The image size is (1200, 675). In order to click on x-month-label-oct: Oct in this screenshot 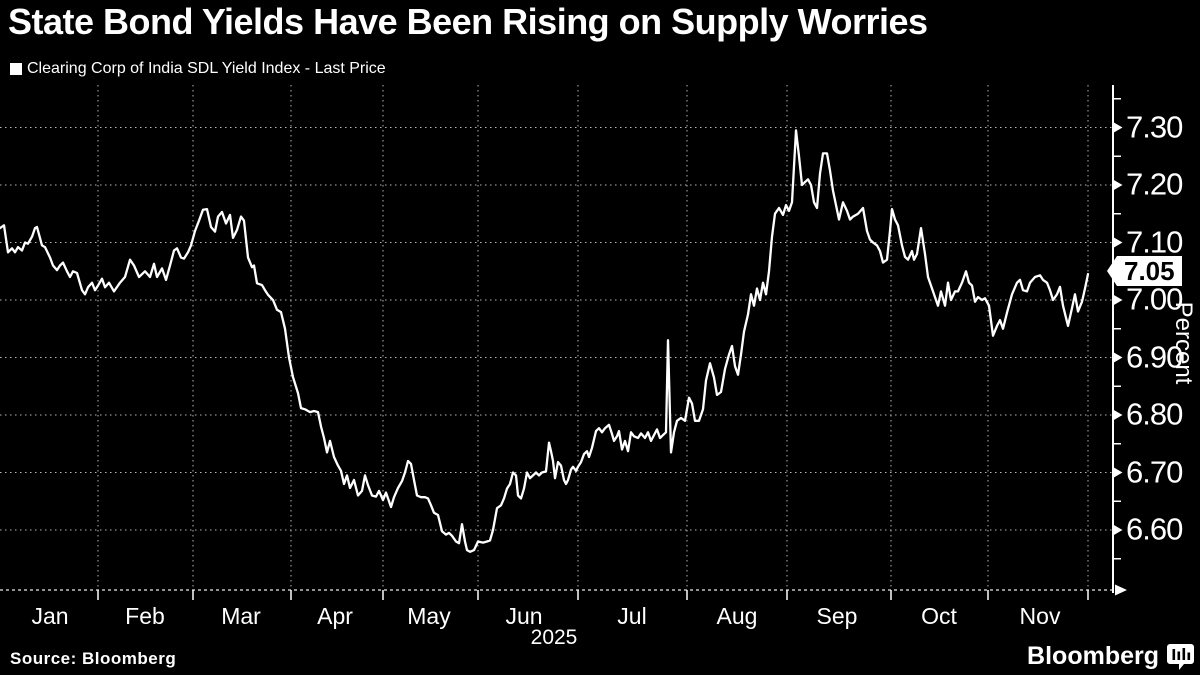, I will do `click(939, 616)`.